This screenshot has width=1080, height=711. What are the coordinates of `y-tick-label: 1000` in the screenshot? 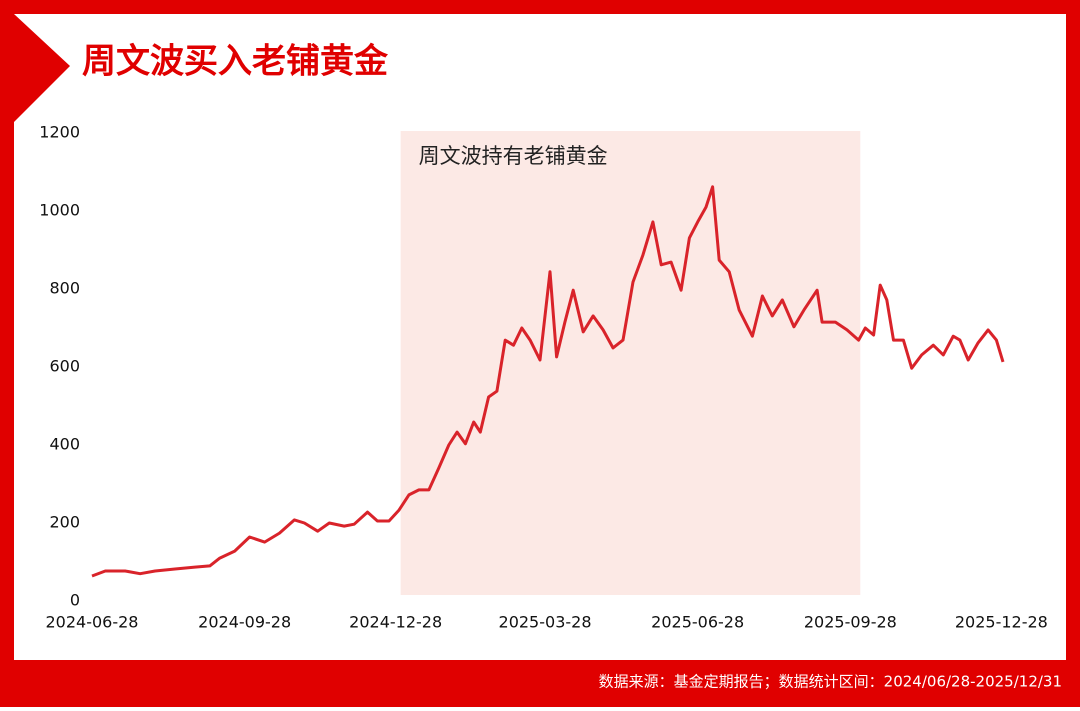 It's located at (59, 210).